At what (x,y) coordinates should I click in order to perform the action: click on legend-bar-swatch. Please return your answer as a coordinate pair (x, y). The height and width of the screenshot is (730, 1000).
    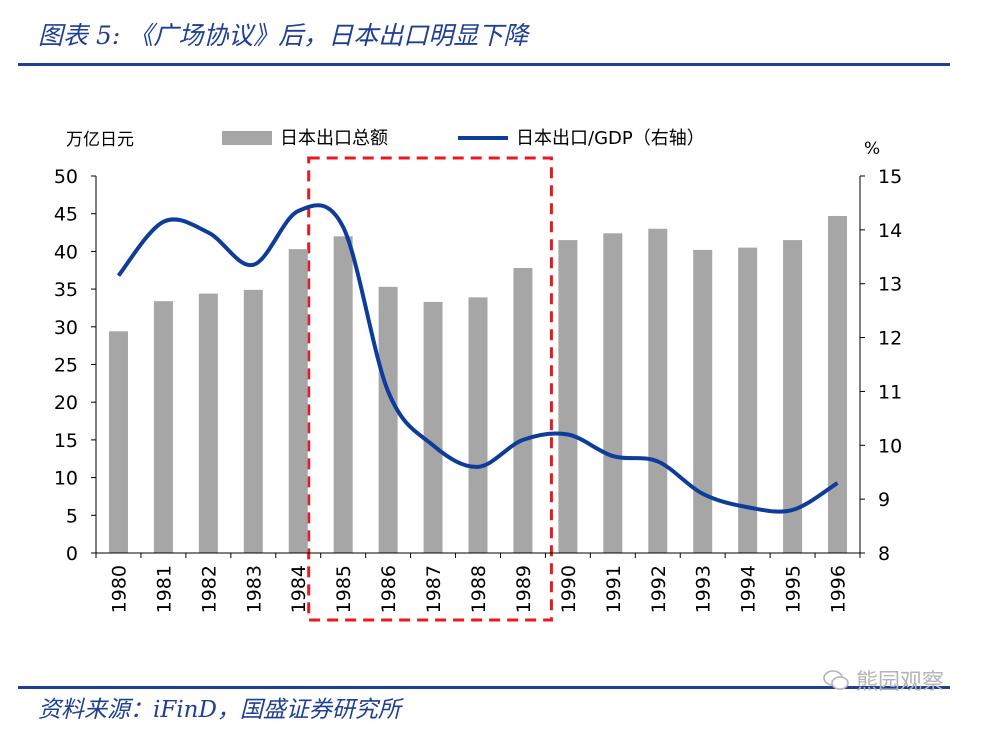
    Looking at the image, I should click on (247, 138).